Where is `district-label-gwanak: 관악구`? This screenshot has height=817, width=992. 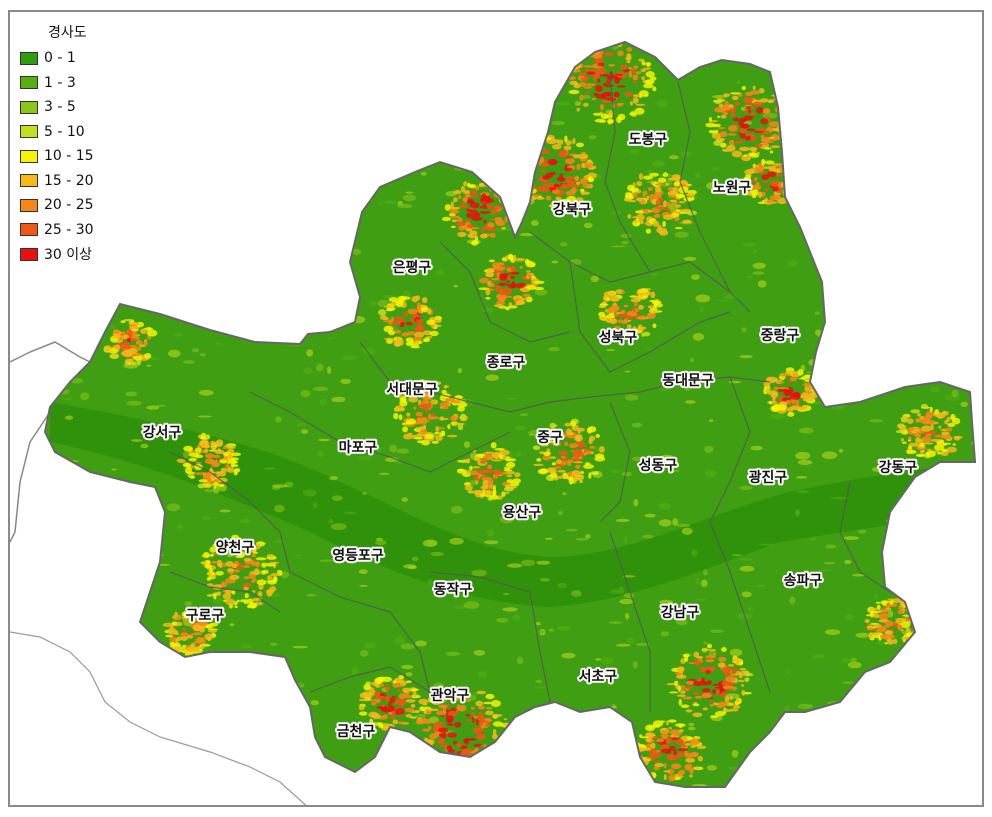
district-label-gwanak: 관악구 is located at coordinates (450, 695).